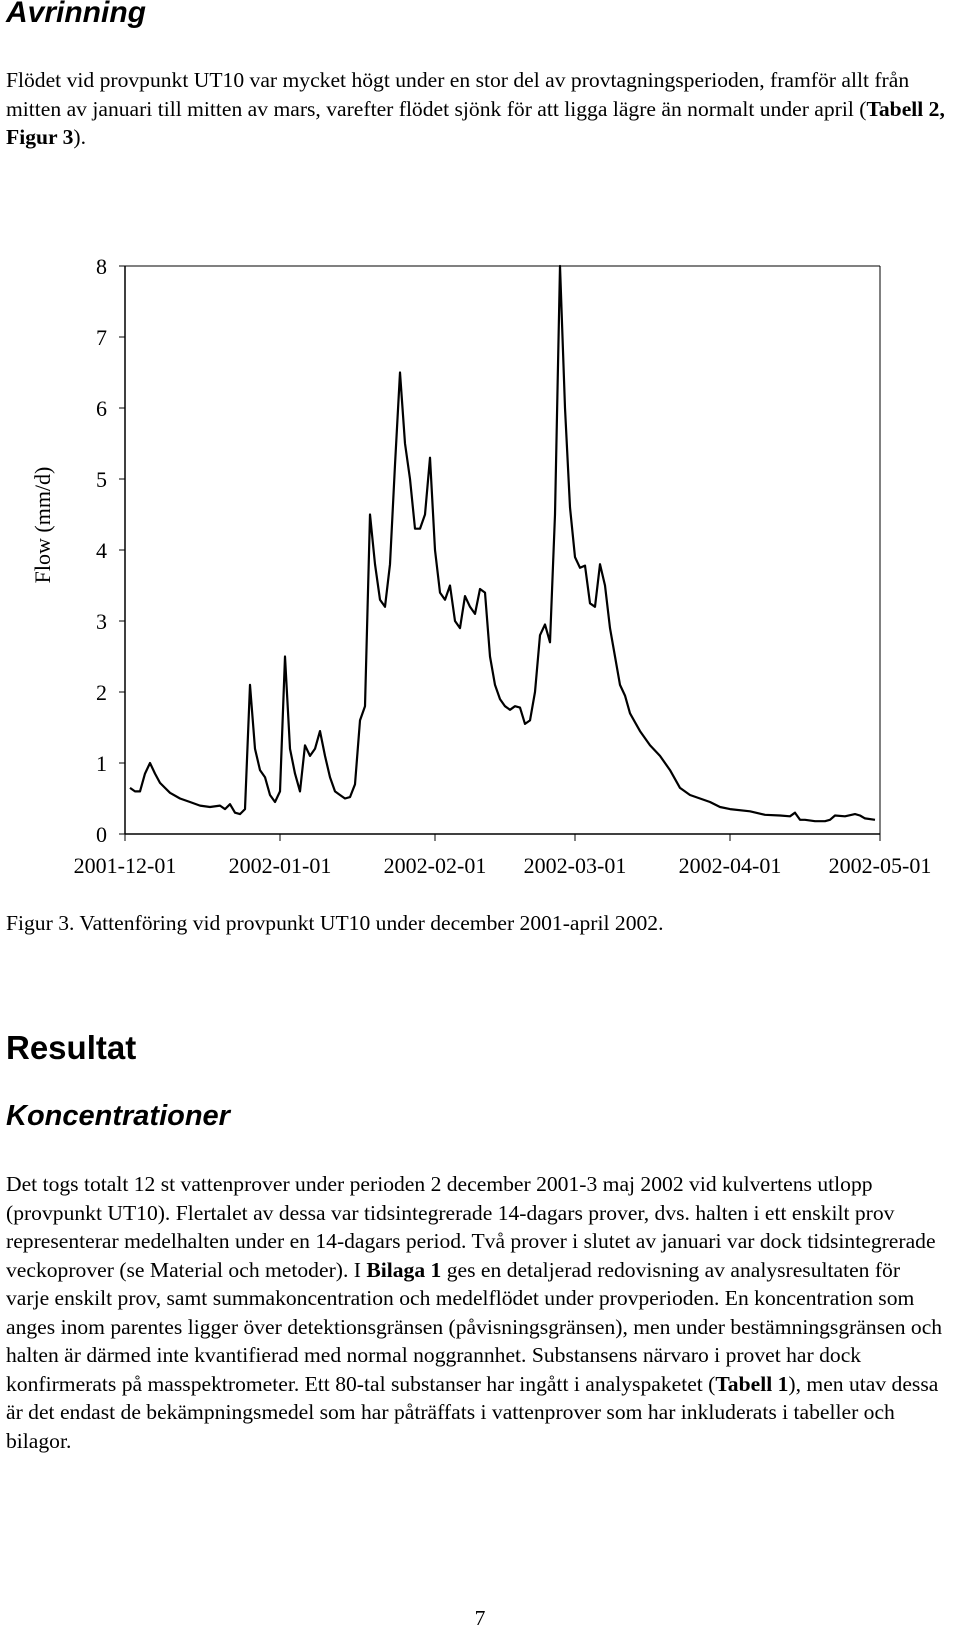 The image size is (960, 1637). What do you see at coordinates (101, 763) in the screenshot?
I see `y-tick-label: 1` at bounding box center [101, 763].